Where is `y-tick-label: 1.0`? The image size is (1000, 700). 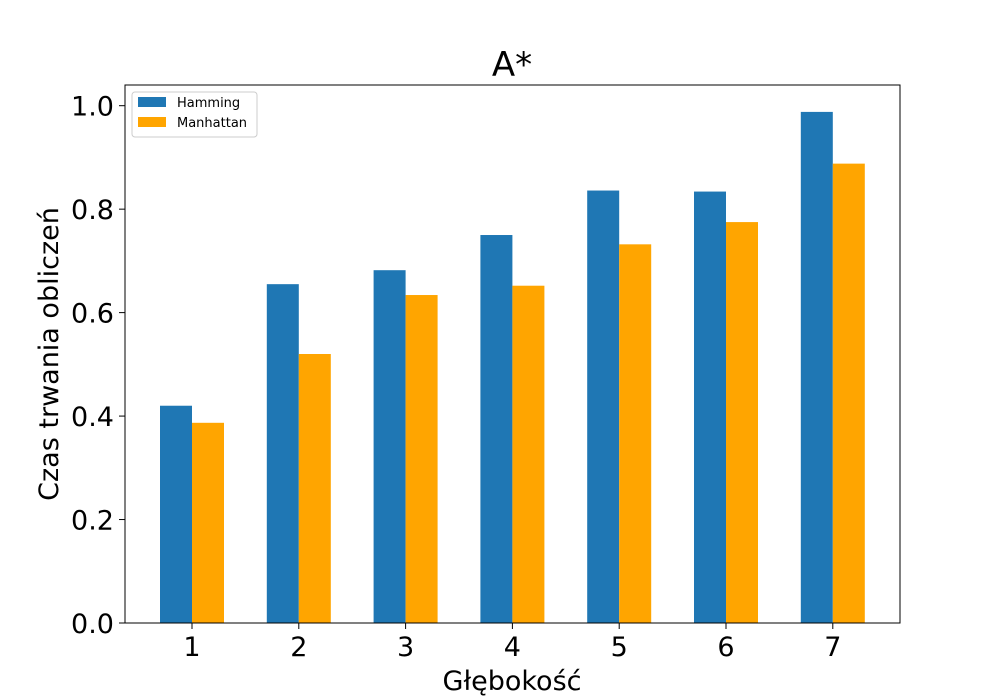 y-tick-label: 1.0 is located at coordinates (92, 107).